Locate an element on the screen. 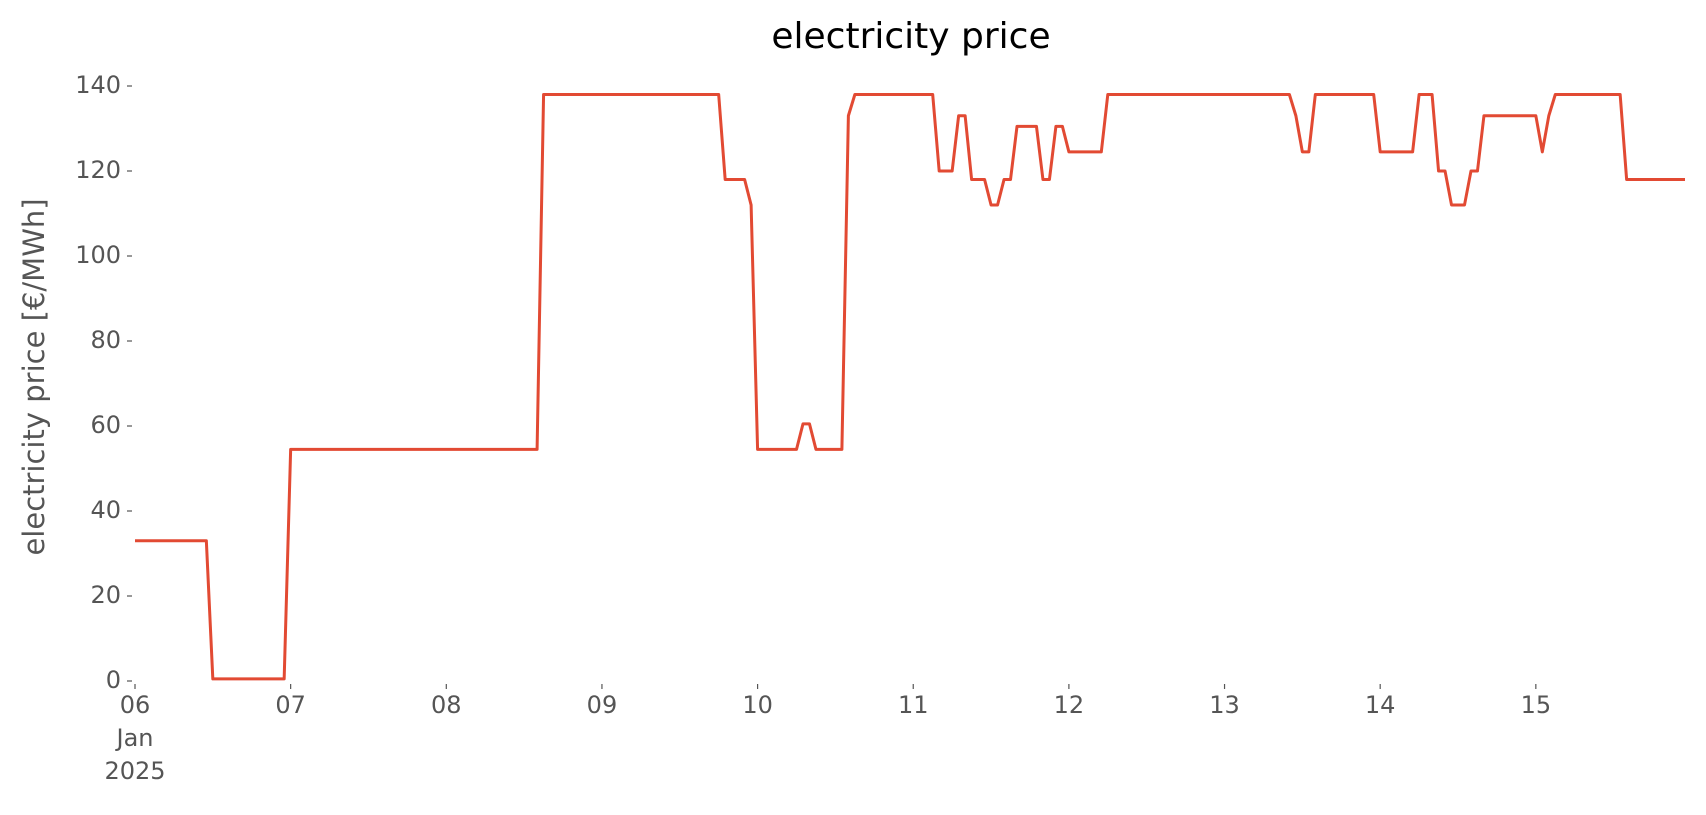 The image size is (1706, 815). x-tick-label: 09 is located at coordinates (602, 705).